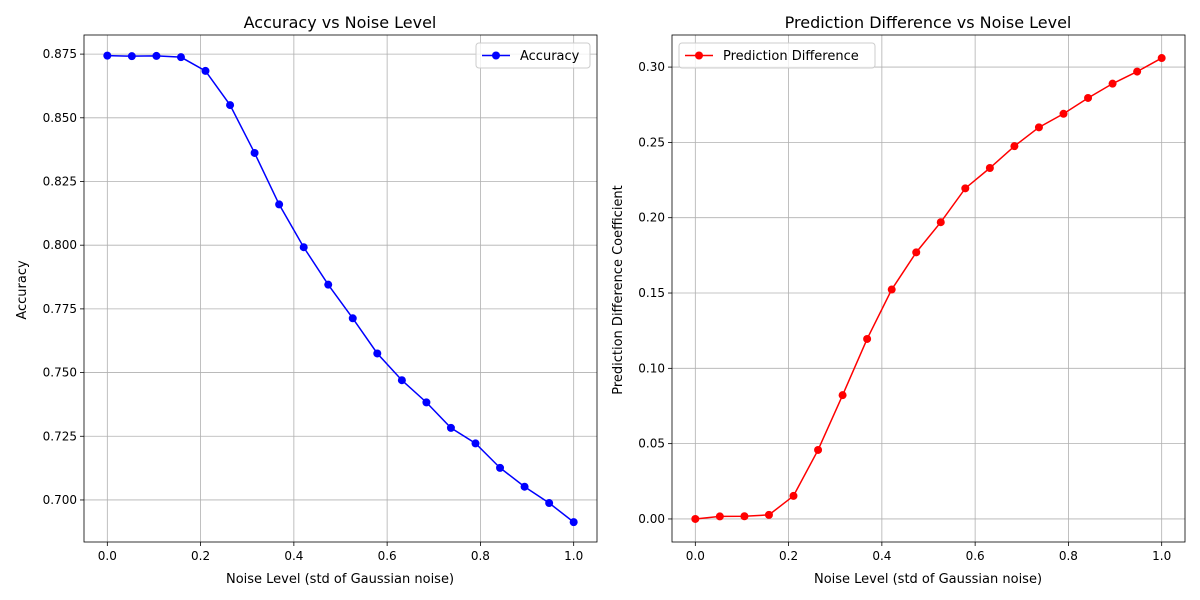 This screenshot has height=600, width=1200. I want to click on legend-label: Prediction Difference, so click(791, 56).